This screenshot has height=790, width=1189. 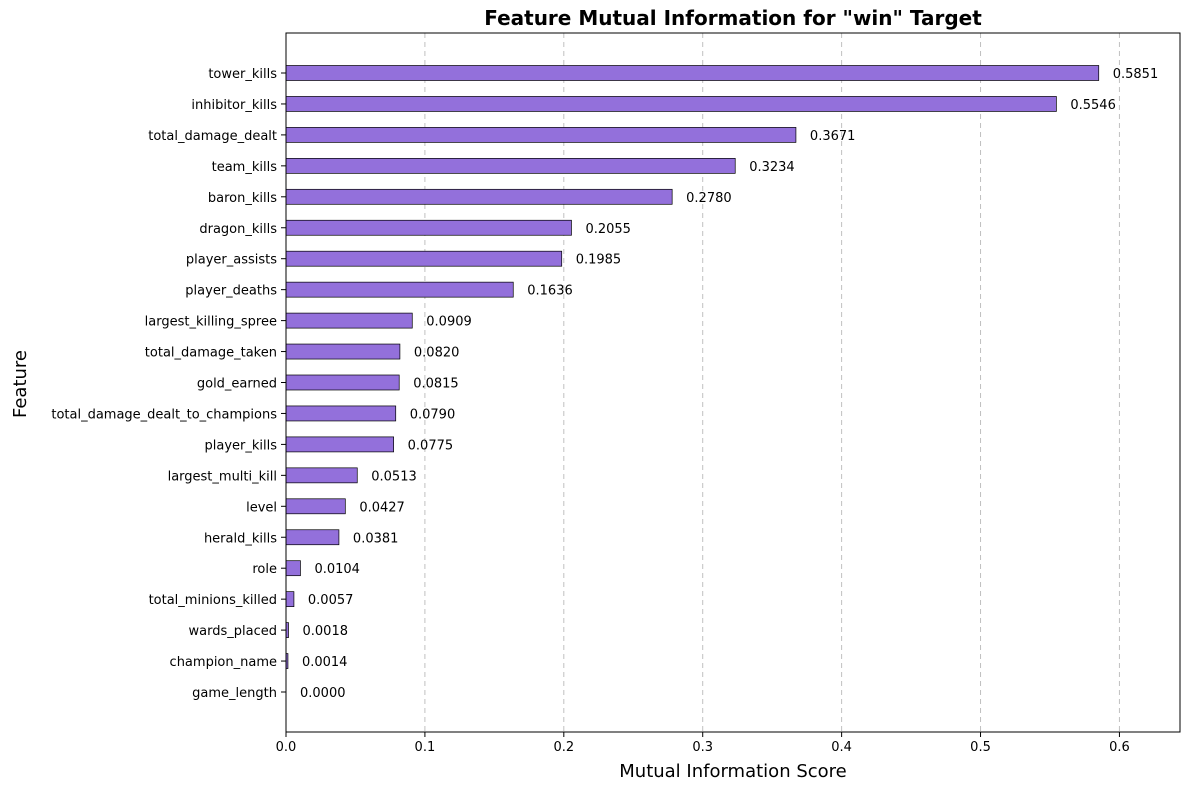 What do you see at coordinates (563, 747) in the screenshot?
I see `x-tick-label: 0.2` at bounding box center [563, 747].